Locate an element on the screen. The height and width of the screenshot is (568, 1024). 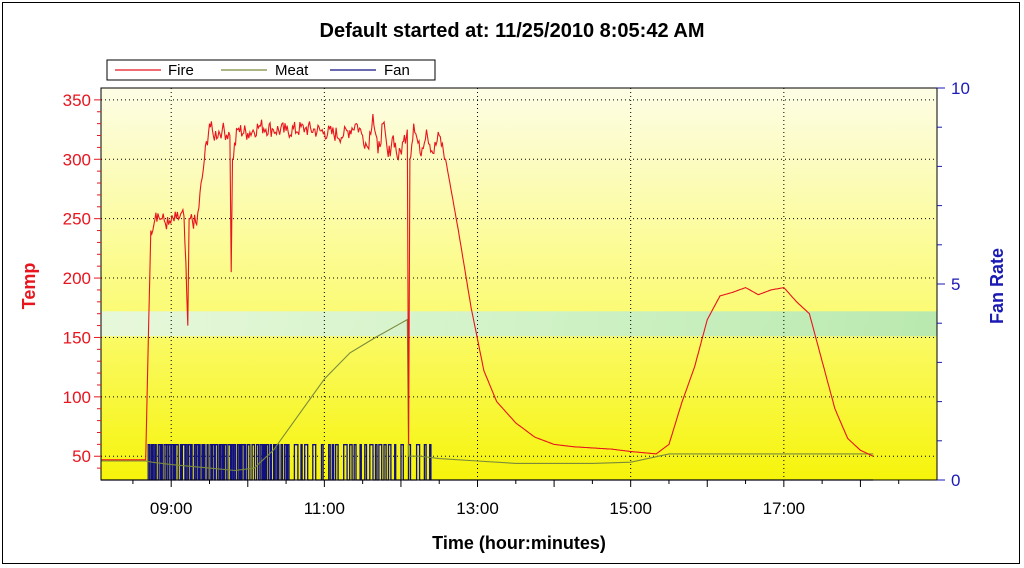
fan-line is located at coordinates (487, 462).